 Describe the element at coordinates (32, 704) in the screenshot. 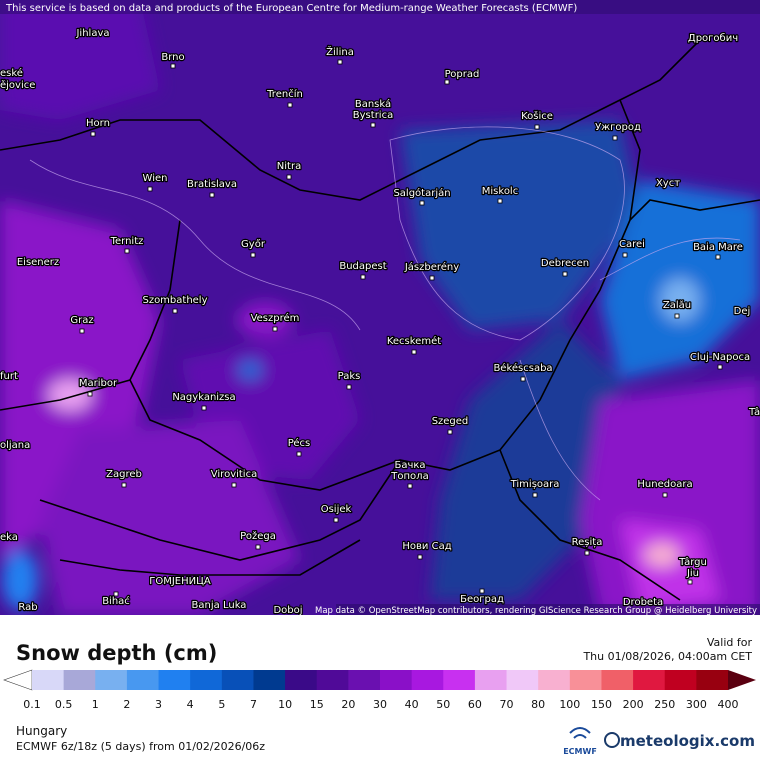

I see `colorbar-label: 0.1` at that location.